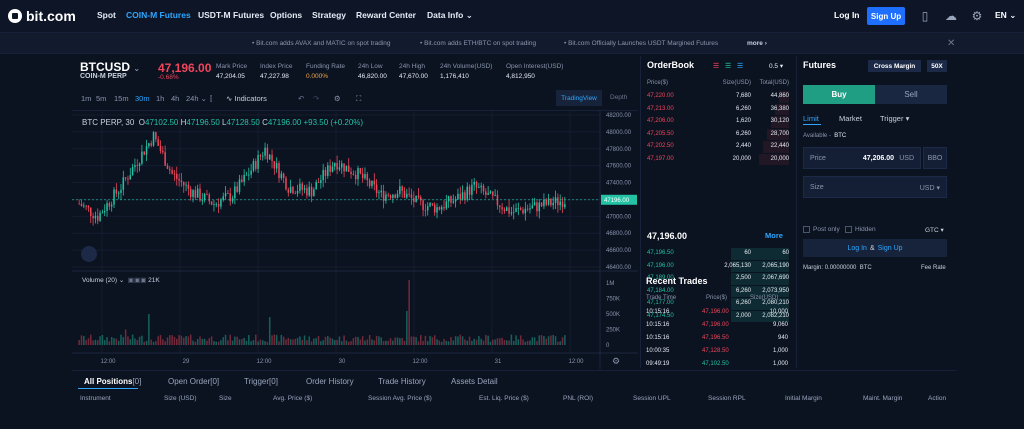  Describe the element at coordinates (175, 98) in the screenshot. I see `tf-4h: 4h` at that location.